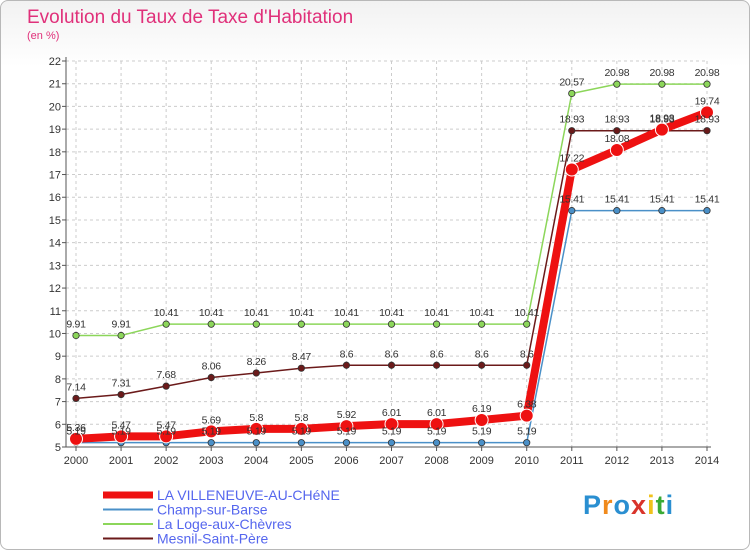 Image resolution: width=750 pixels, height=550 pixels. What do you see at coordinates (55, 266) in the screenshot?
I see `y-tick-label: 13` at bounding box center [55, 266].